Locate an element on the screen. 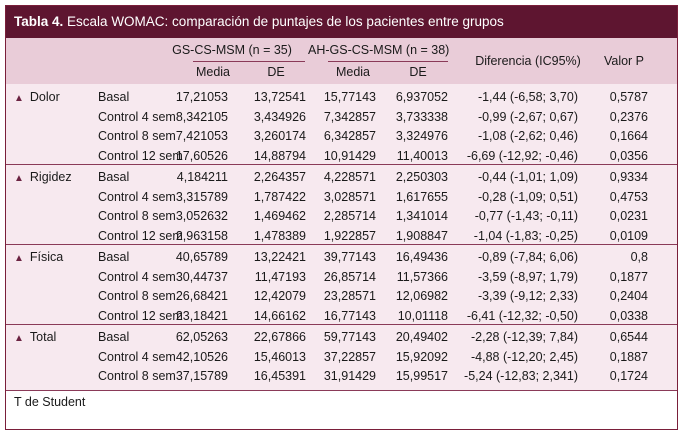  cell-media-group1: 42,10526 is located at coordinates (201, 356).